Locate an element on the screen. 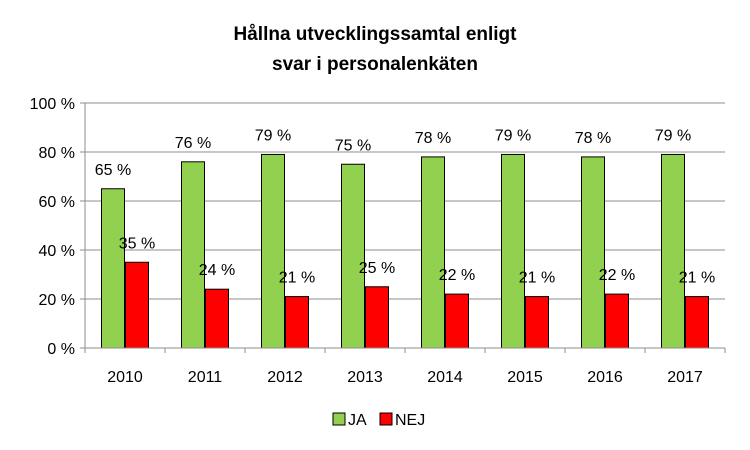  legend: JA NEJ is located at coordinates (378, 420).